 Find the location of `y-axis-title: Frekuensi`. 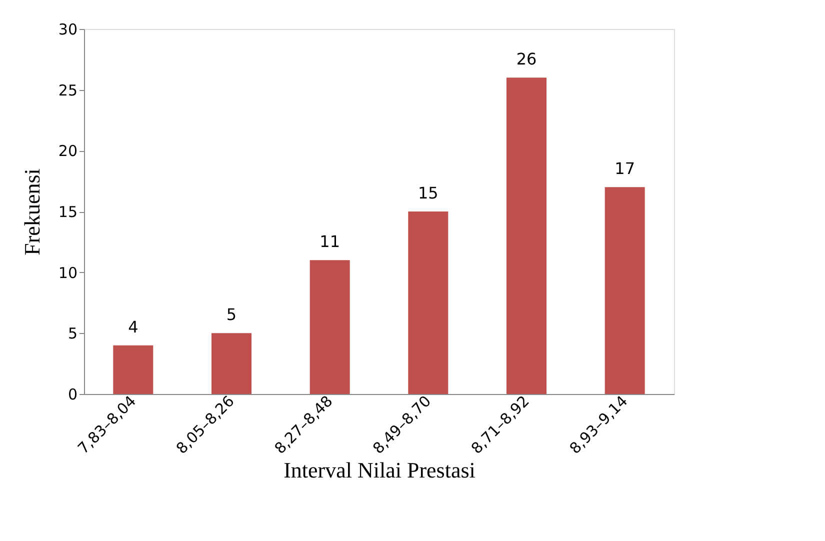

y-axis-title: Frekuensi is located at coordinates (31, 212).